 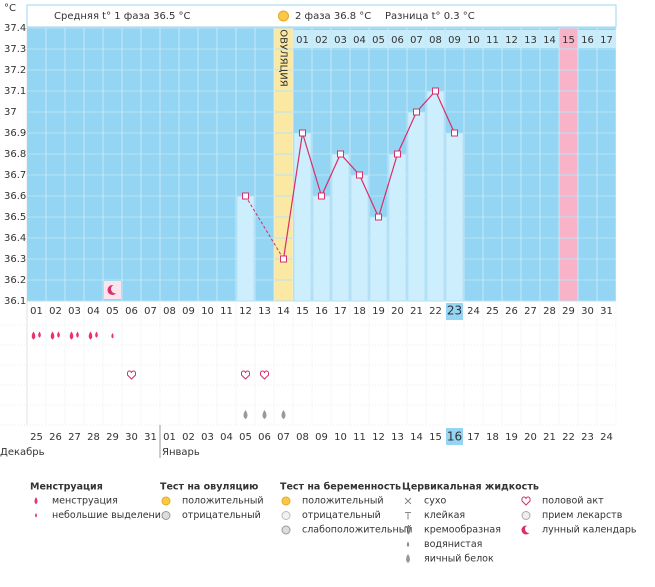 I want to click on cycle-day: 02, so click(x=188, y=437).